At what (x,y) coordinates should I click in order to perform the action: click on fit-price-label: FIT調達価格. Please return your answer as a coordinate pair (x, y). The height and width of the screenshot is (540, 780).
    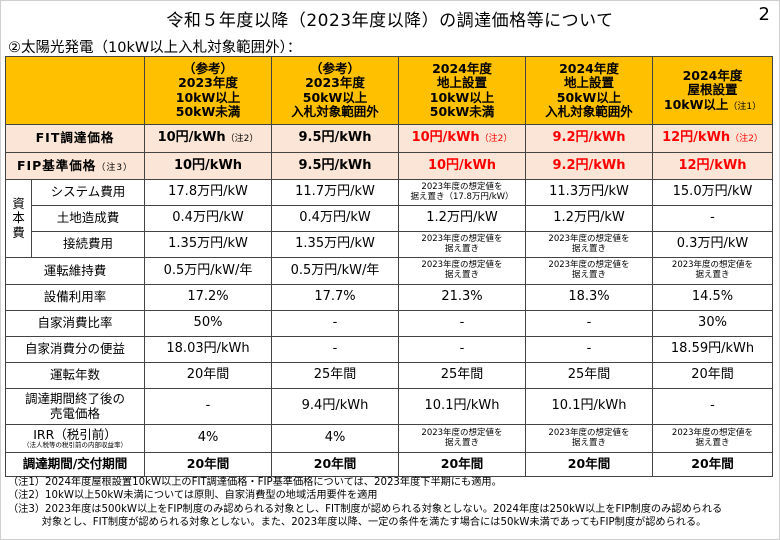
    Looking at the image, I should click on (75, 138).